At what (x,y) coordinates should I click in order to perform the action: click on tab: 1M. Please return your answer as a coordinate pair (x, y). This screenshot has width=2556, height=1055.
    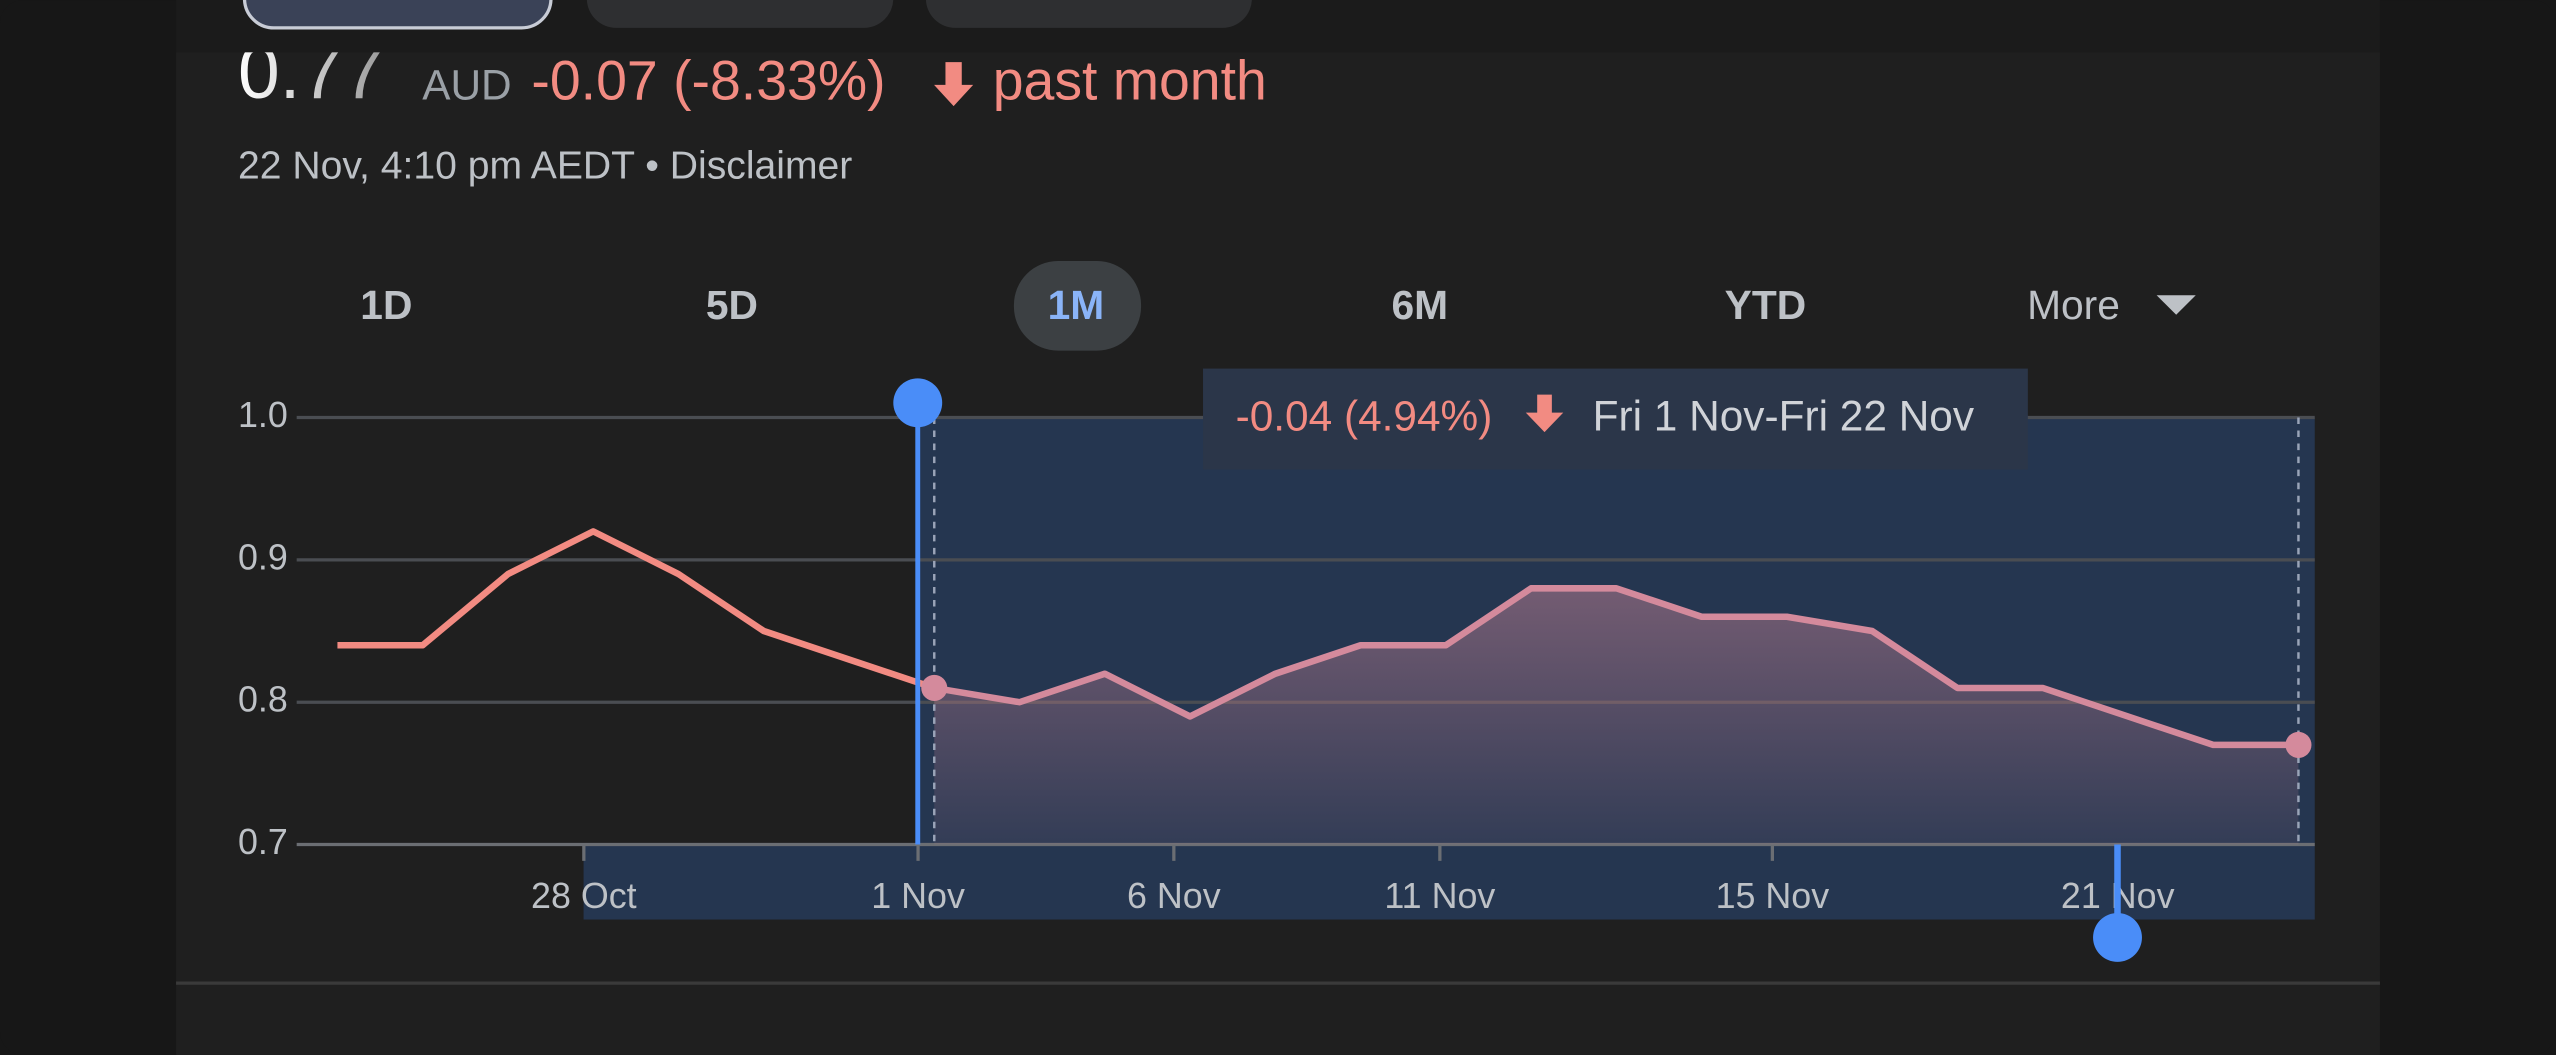
    Looking at the image, I should click on (1076, 305).